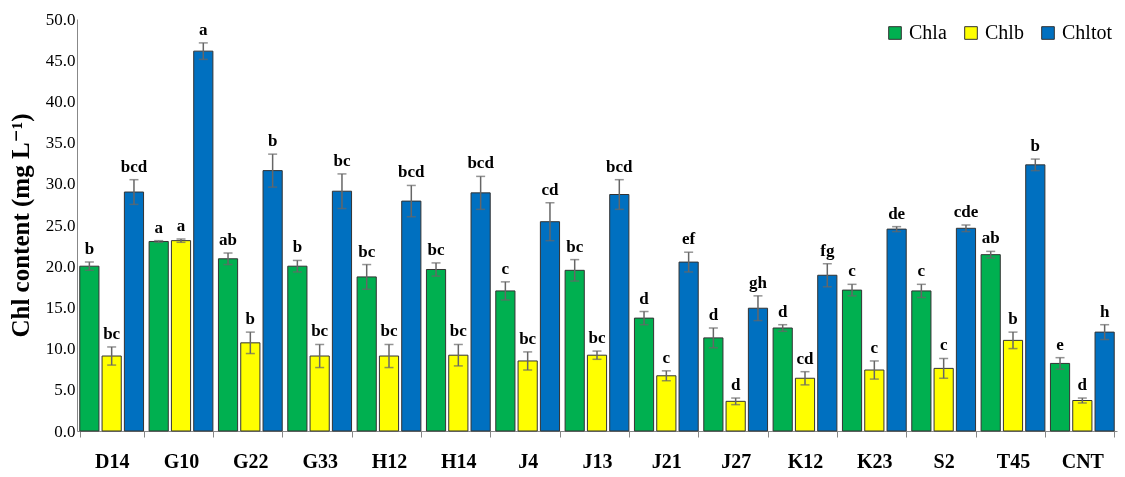 The width and height of the screenshot is (1125, 477). Describe the element at coordinates (60, 349) in the screenshot. I see `y-tick-label: 10.0` at that location.